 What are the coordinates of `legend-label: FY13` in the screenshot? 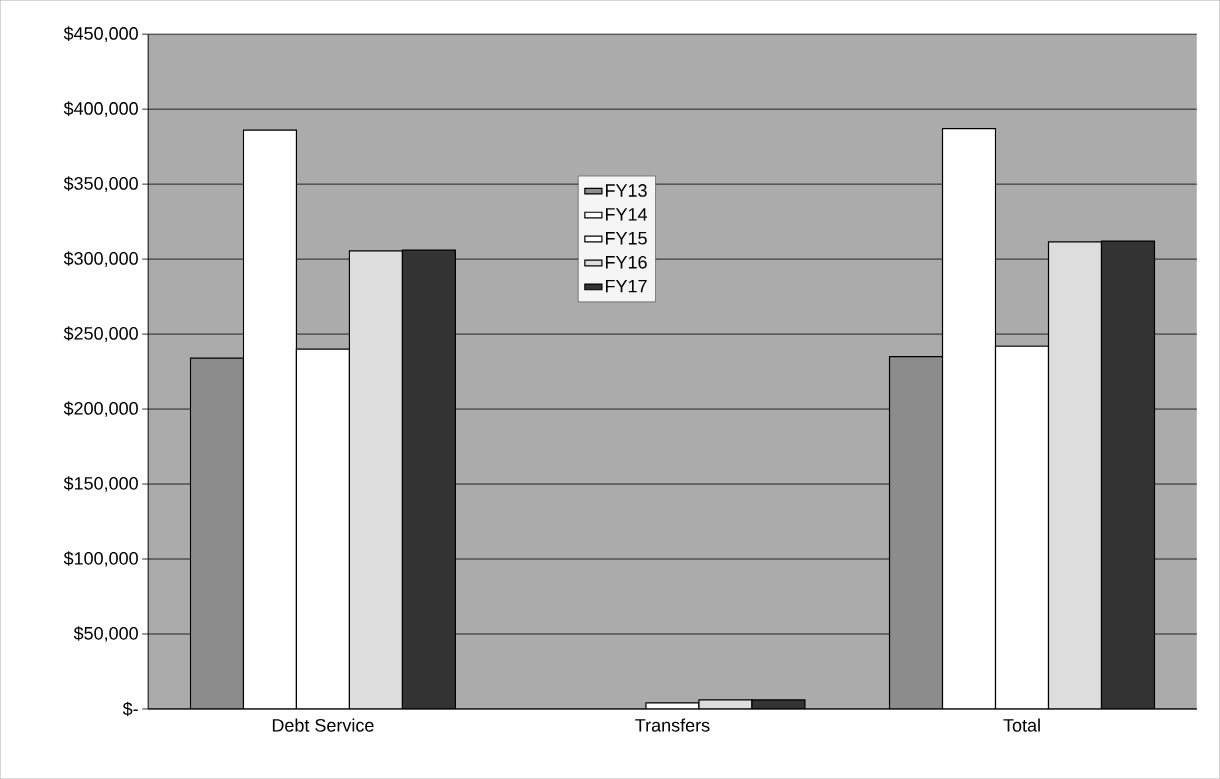 It's located at (626, 190).